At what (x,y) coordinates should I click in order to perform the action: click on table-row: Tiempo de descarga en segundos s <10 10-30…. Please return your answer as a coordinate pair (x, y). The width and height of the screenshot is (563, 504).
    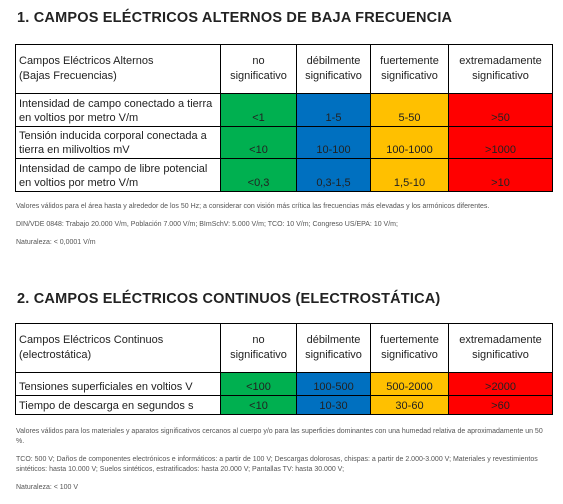
    Looking at the image, I should click on (284, 405).